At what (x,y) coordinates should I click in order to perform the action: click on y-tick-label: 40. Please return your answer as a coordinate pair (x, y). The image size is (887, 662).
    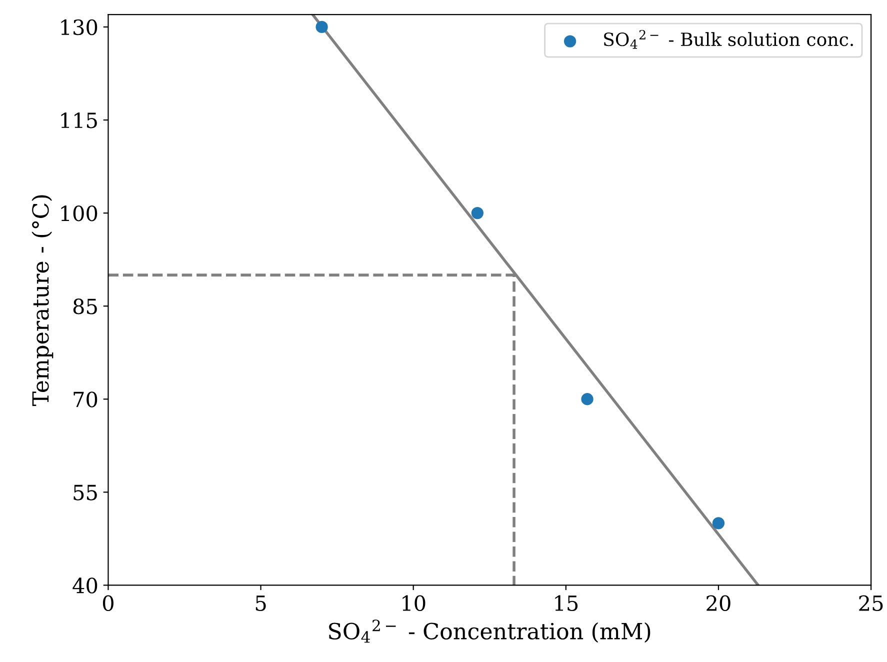
    Looking at the image, I should click on (85, 586).